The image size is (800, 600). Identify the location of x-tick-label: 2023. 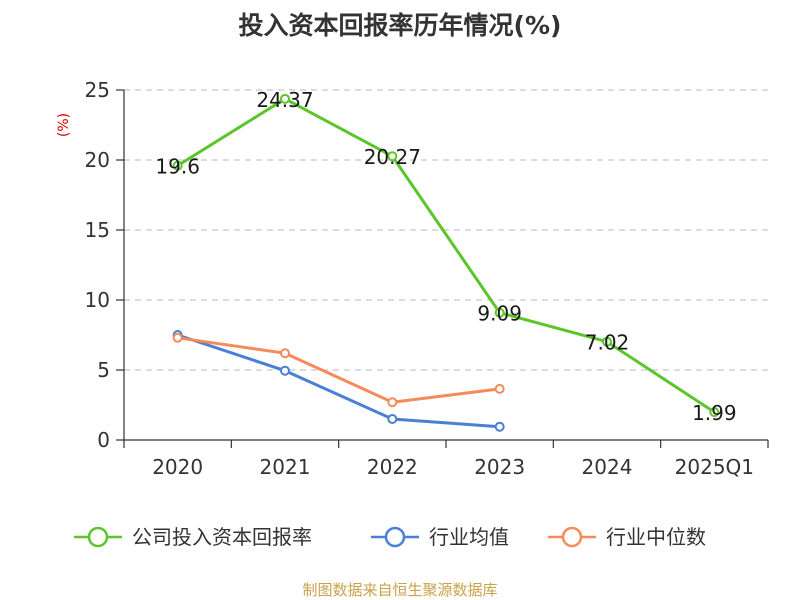
(499, 467).